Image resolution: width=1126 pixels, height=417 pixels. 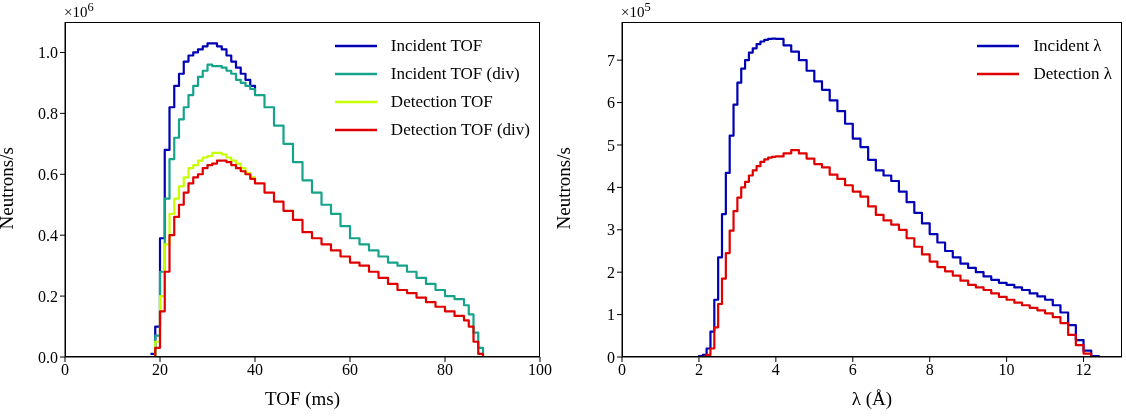 What do you see at coordinates (611, 103) in the screenshot?
I see `y-tick-label: 6` at bounding box center [611, 103].